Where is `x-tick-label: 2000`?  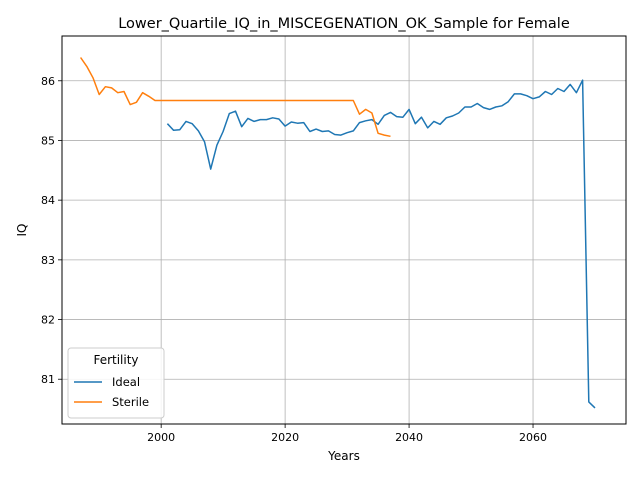 x-tick-label: 2000 is located at coordinates (161, 437).